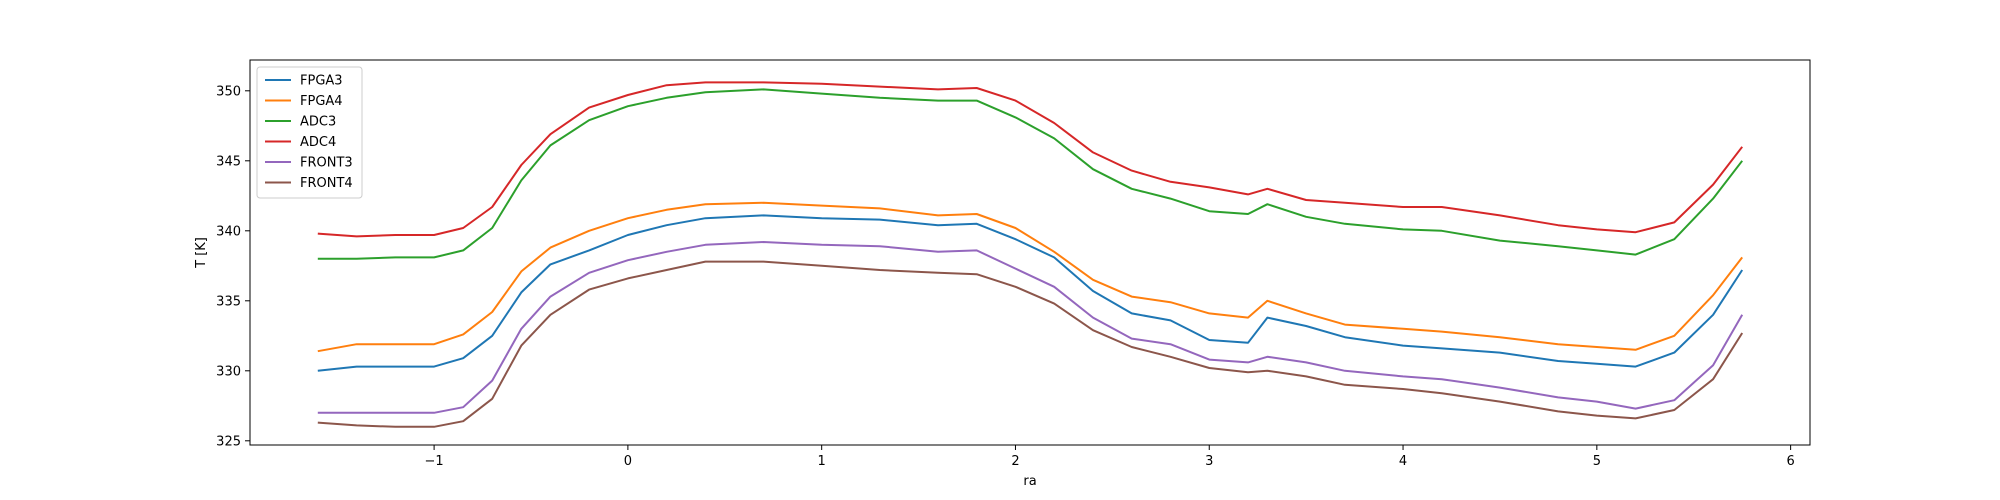  Describe the element at coordinates (228, 91) in the screenshot. I see `y-tick-label: 350` at that location.